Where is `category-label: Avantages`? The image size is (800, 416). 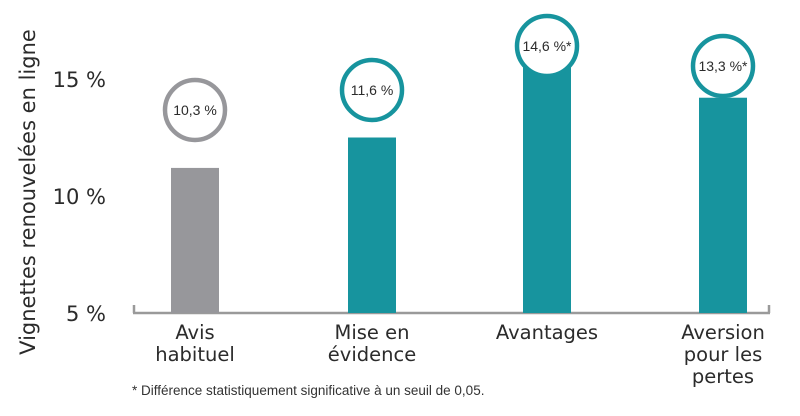
category-label: Avantages is located at coordinates (547, 332).